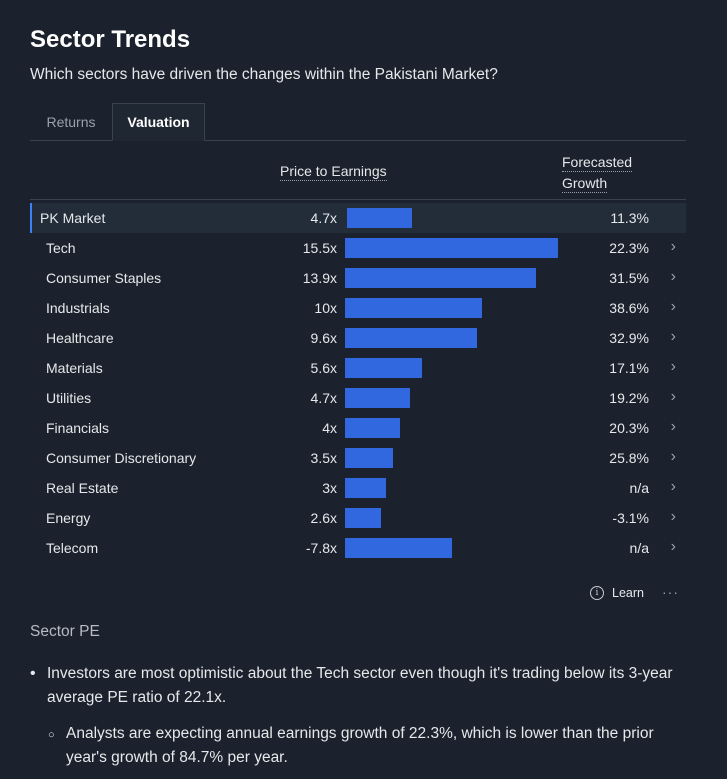  I want to click on table-row: Consumer Discretionary 3.5x 25.8% ›, so click(358, 458).